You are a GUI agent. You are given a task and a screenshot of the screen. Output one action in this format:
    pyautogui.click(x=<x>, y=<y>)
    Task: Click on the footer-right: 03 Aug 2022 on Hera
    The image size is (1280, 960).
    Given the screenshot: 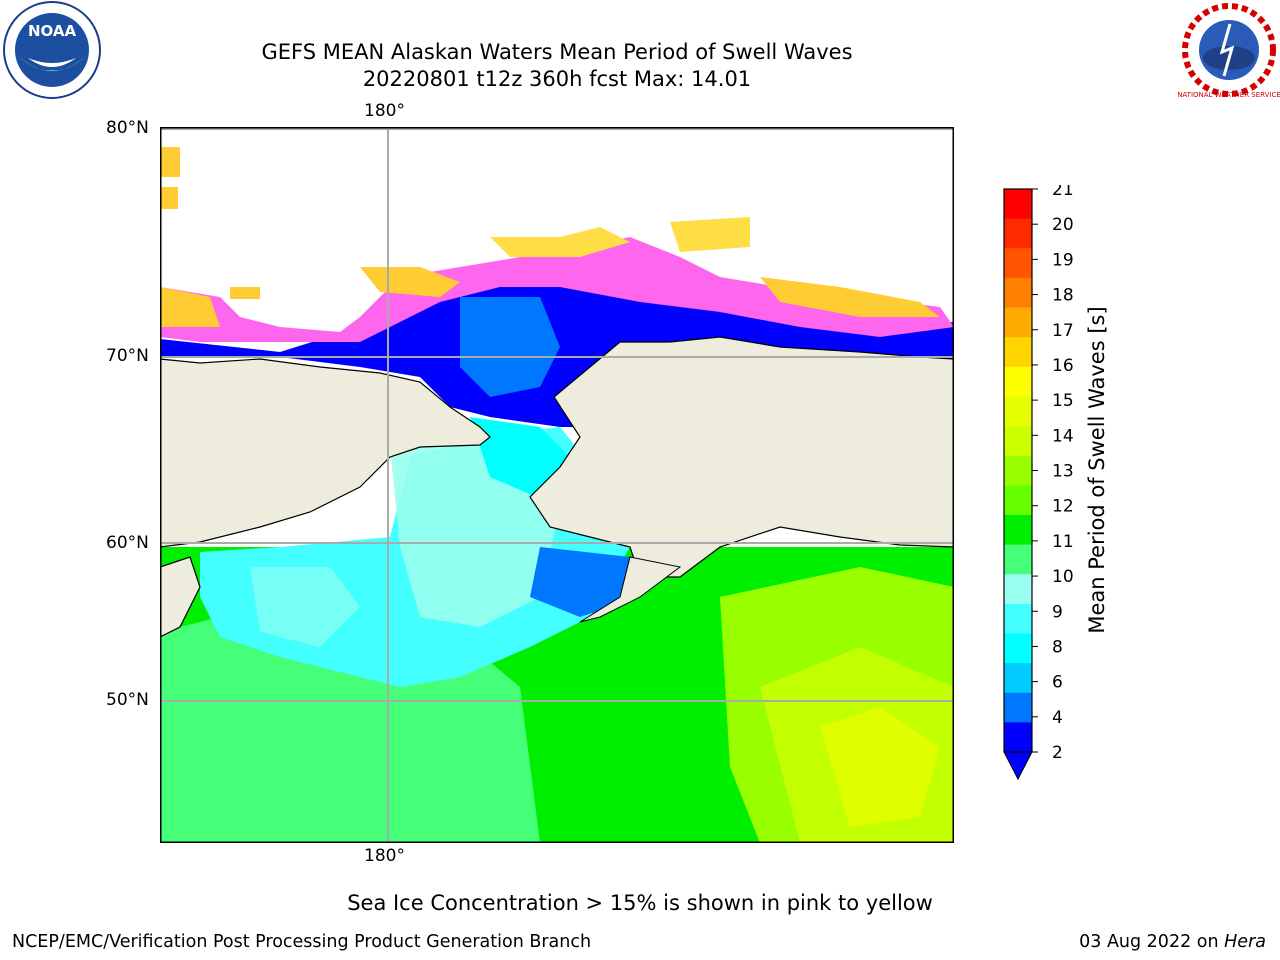 What is the action you would take?
    pyautogui.click(x=1172, y=942)
    